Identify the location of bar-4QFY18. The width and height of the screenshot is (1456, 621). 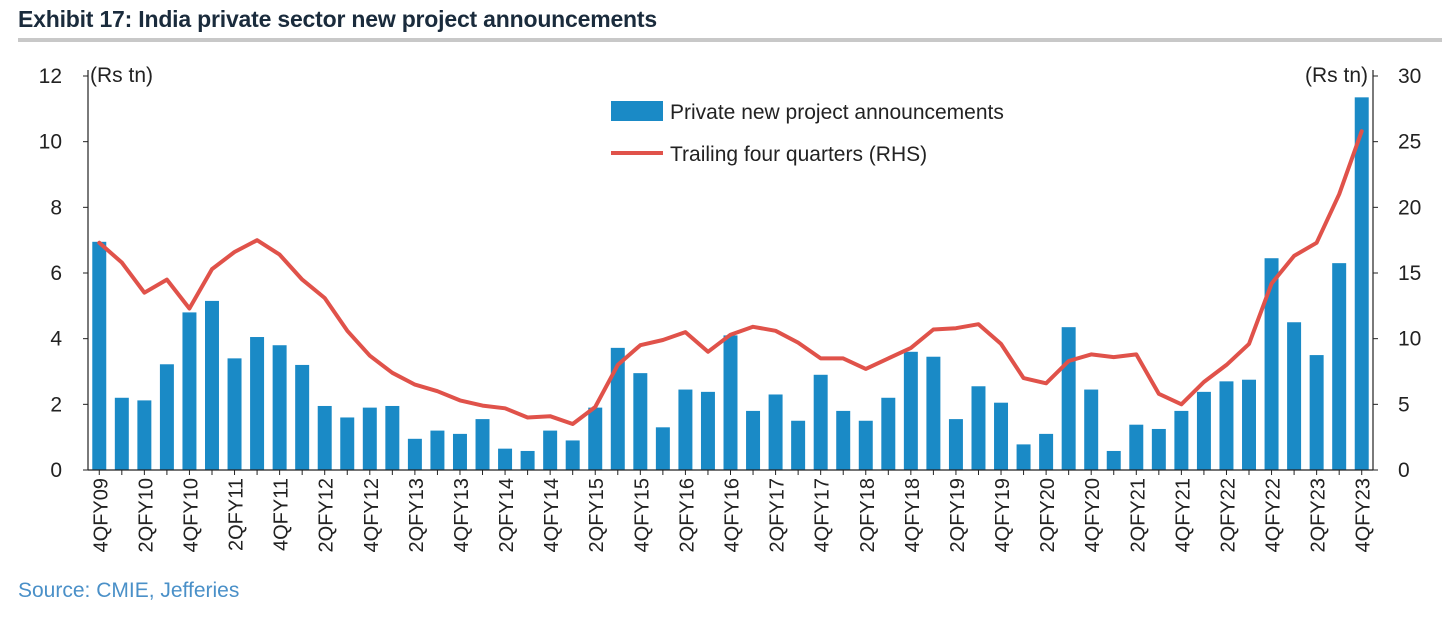
(910, 410).